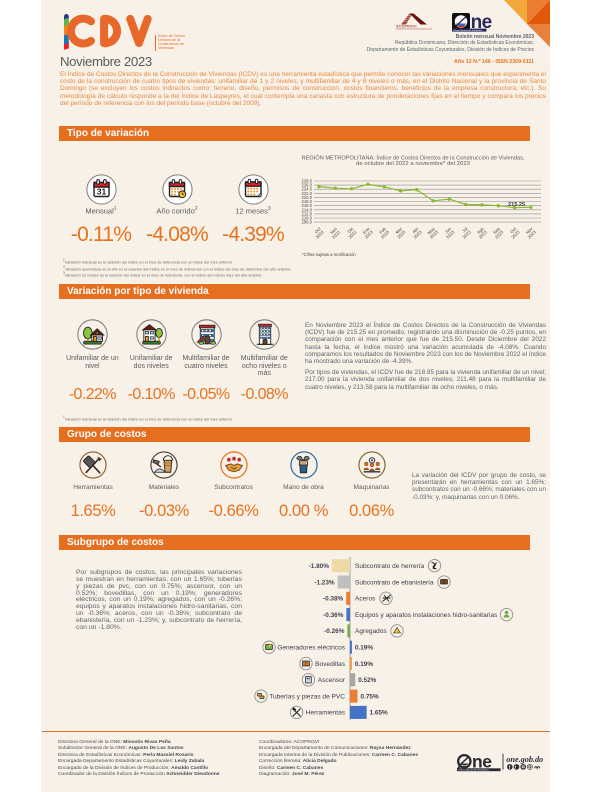 The image size is (612, 792). Describe the element at coordinates (365, 599) in the screenshot. I see `svg-text: Aceros` at that location.